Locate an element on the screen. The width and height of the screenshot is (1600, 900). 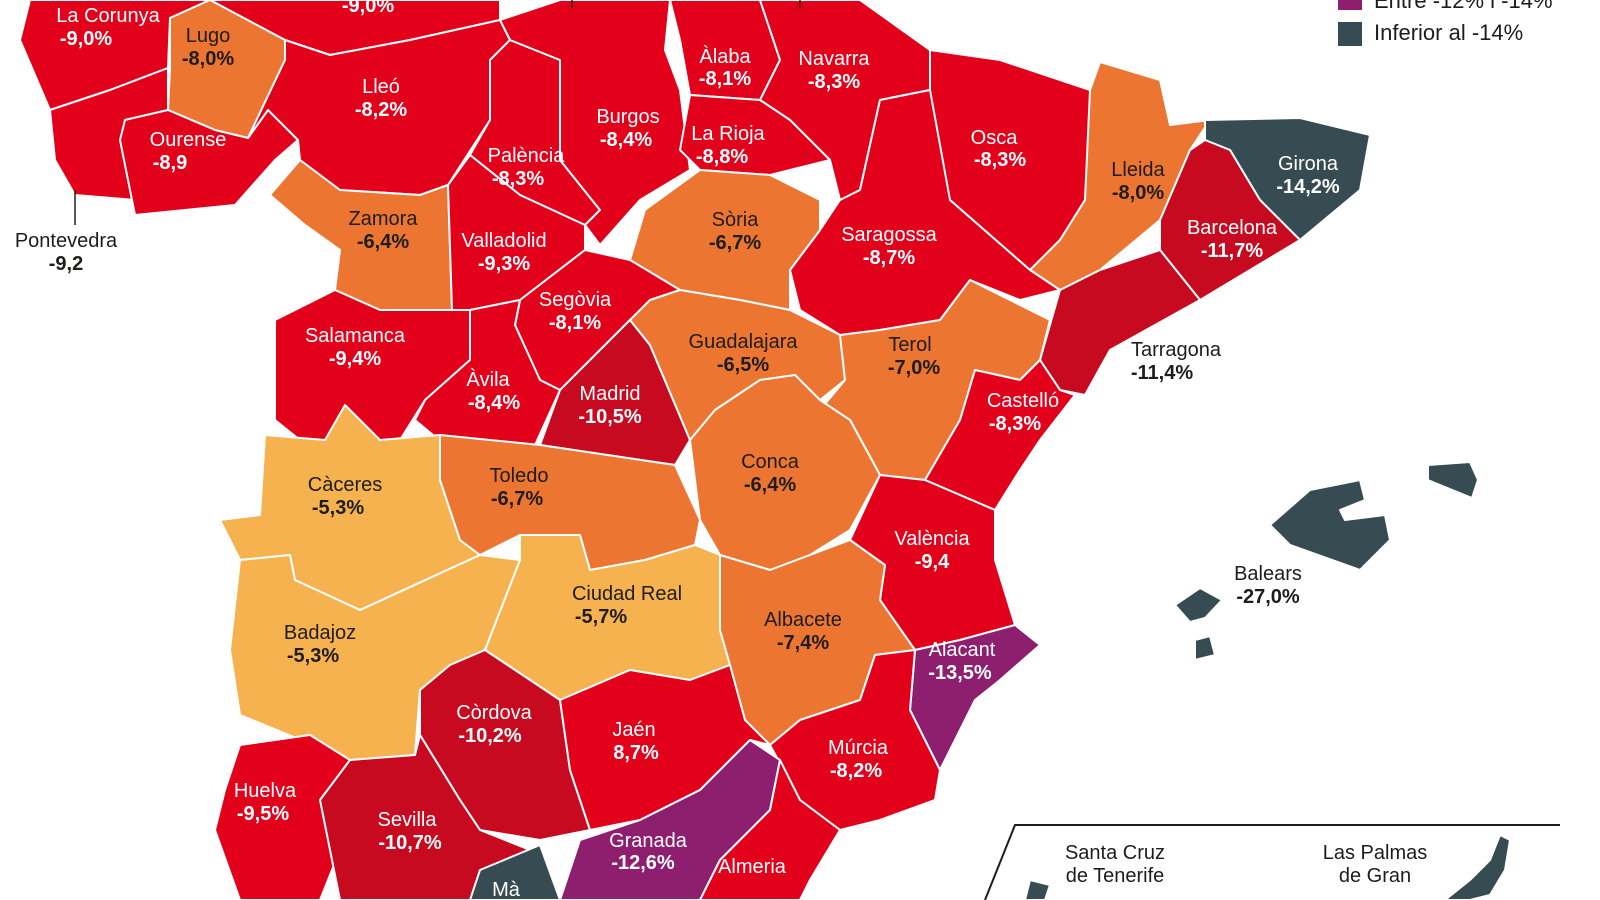
inset-frame is located at coordinates (1272, 862).